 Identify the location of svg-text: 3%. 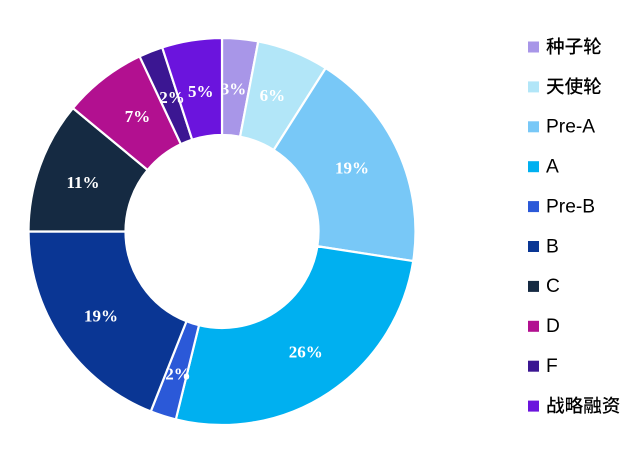
(234, 89).